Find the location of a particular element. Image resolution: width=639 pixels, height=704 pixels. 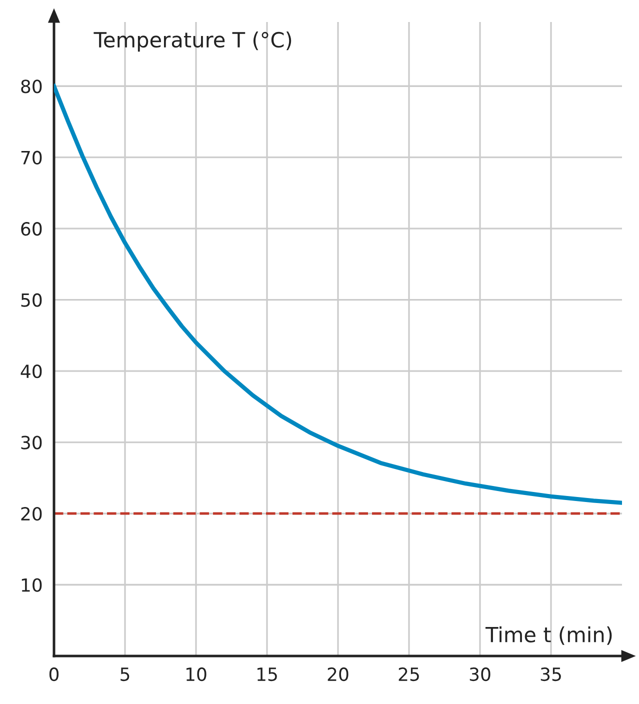

y-tick-label: 50 is located at coordinates (31, 300).